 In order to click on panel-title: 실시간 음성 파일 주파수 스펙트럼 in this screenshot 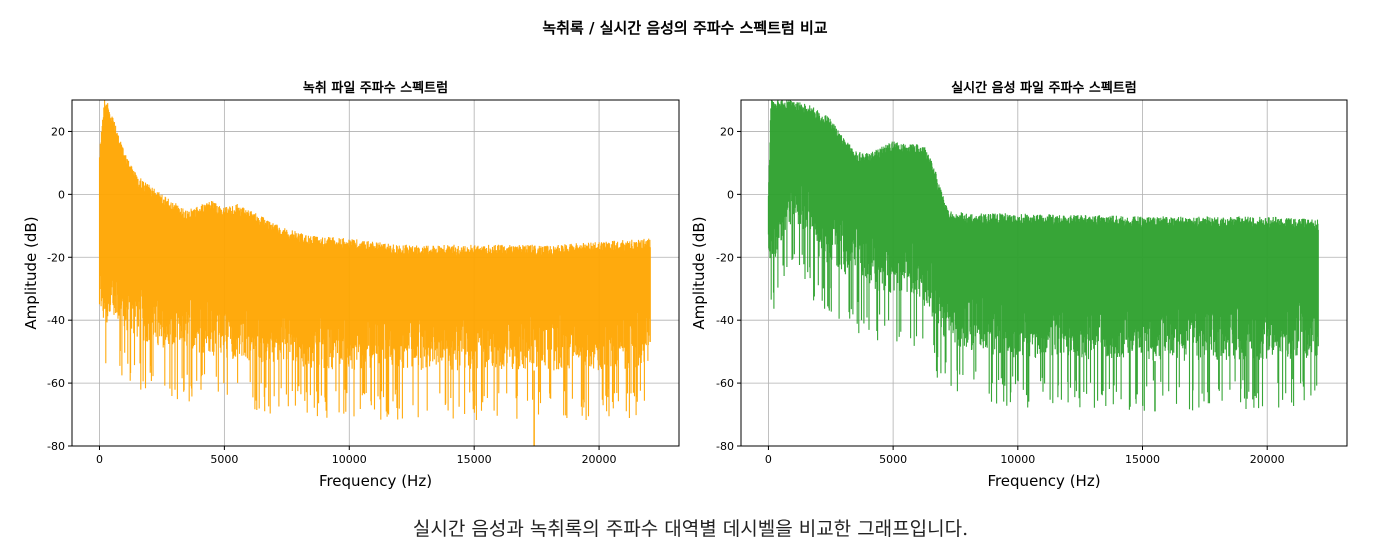, I will do `click(1044, 88)`.